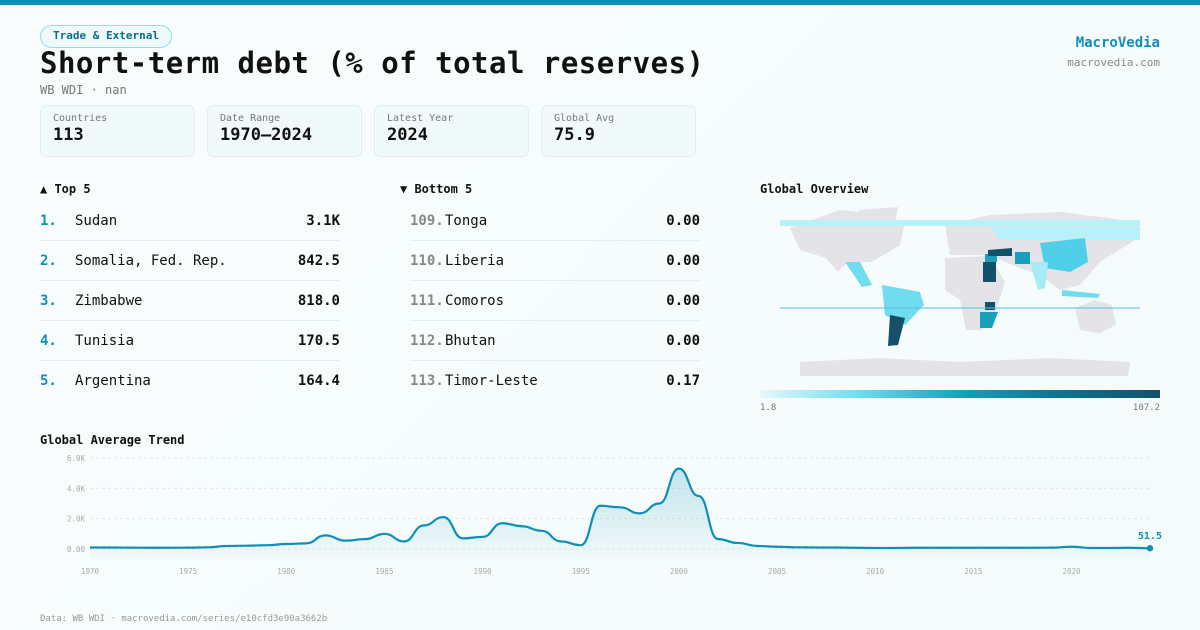  Describe the element at coordinates (960, 394) in the screenshot. I see `map-color-legend` at that location.